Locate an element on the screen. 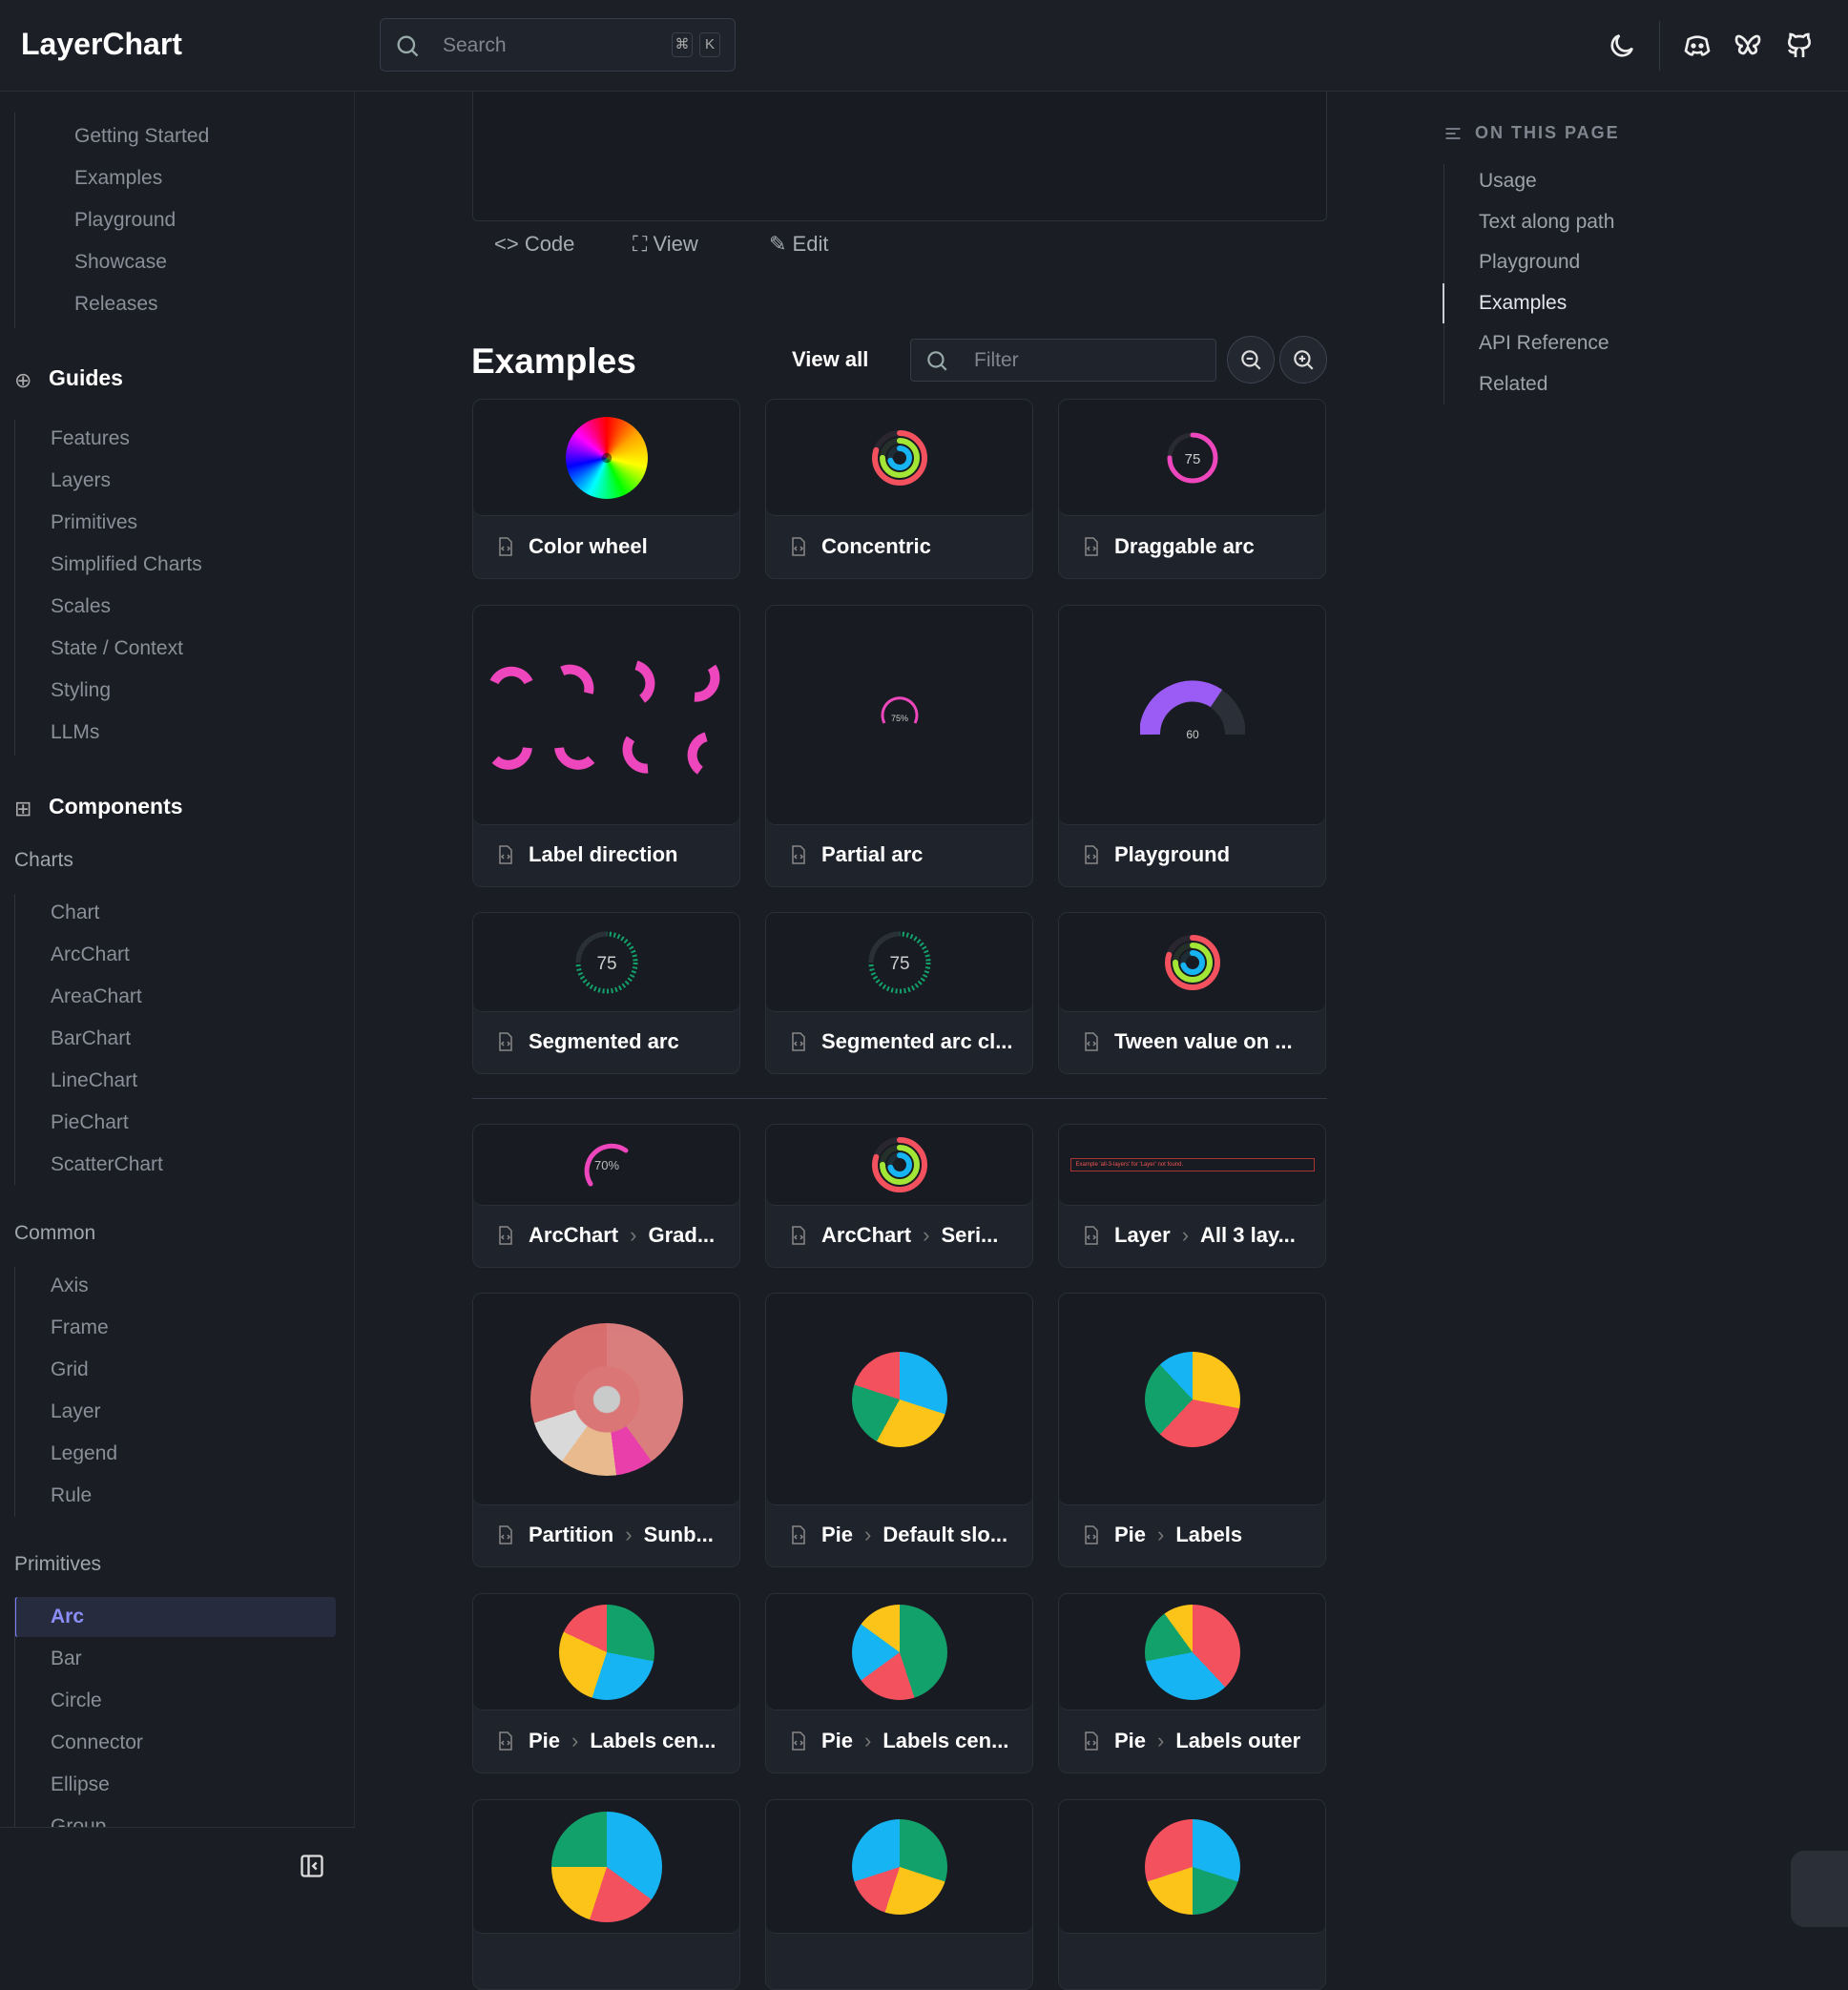 The image size is (1848, 1990). zoom-in-icon is located at coordinates (1304, 360).